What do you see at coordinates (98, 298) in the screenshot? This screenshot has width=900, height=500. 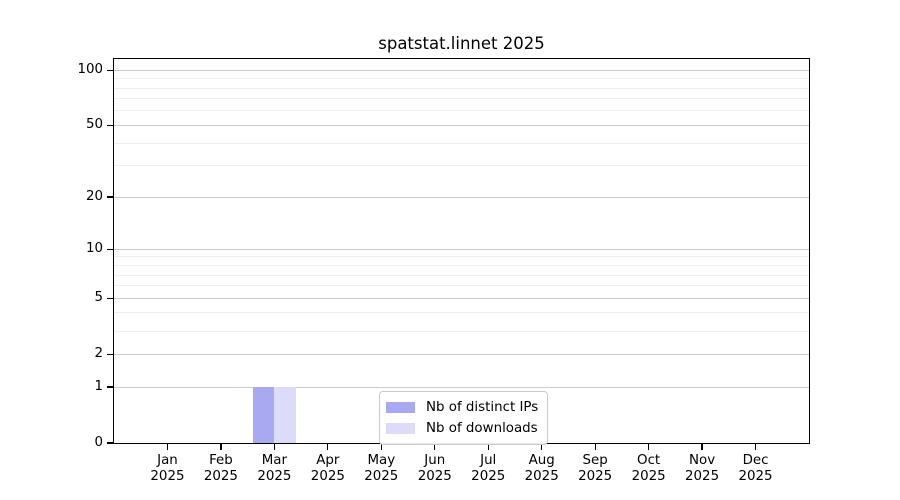 I see `y-tick-label: 5` at bounding box center [98, 298].